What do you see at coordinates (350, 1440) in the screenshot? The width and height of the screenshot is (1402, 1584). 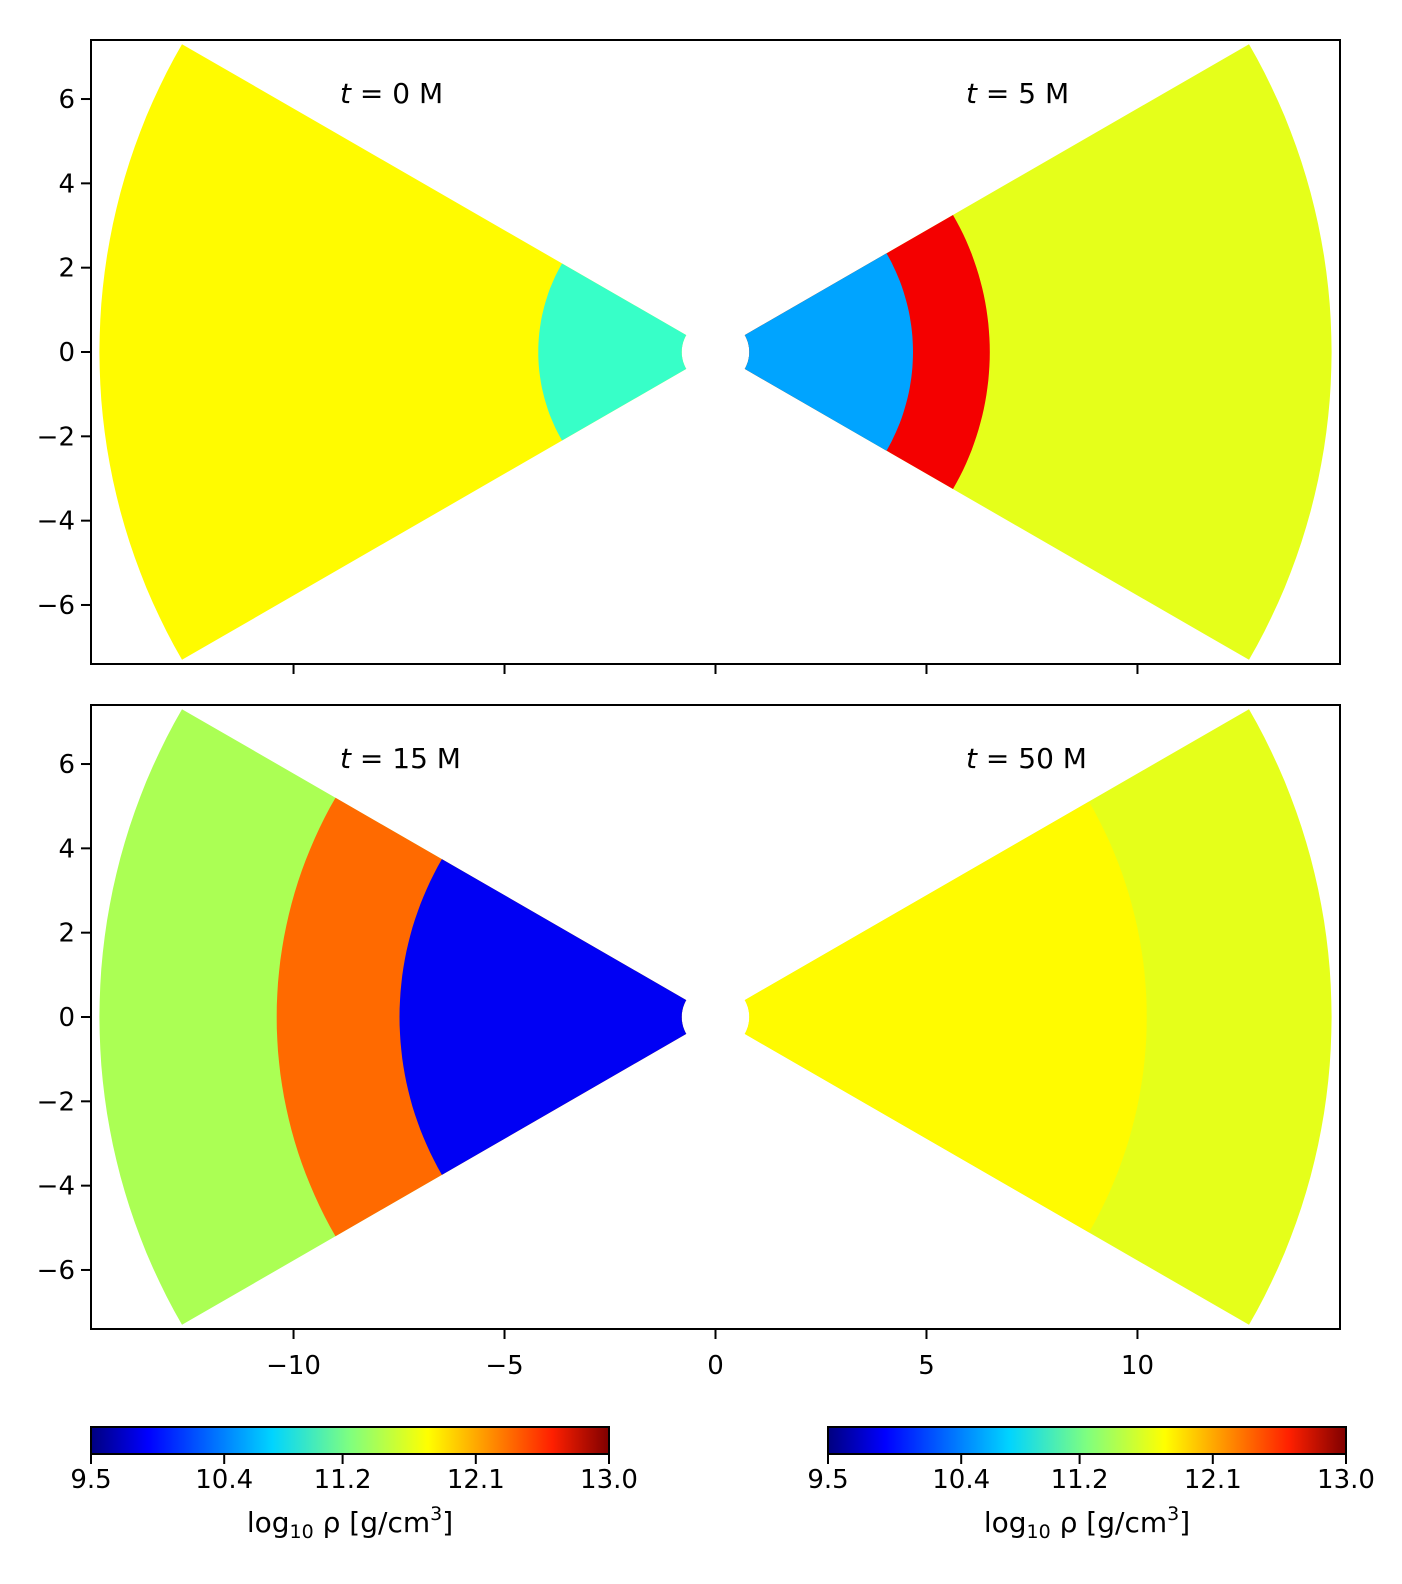 I see `colorbar-left-gradient` at bounding box center [350, 1440].